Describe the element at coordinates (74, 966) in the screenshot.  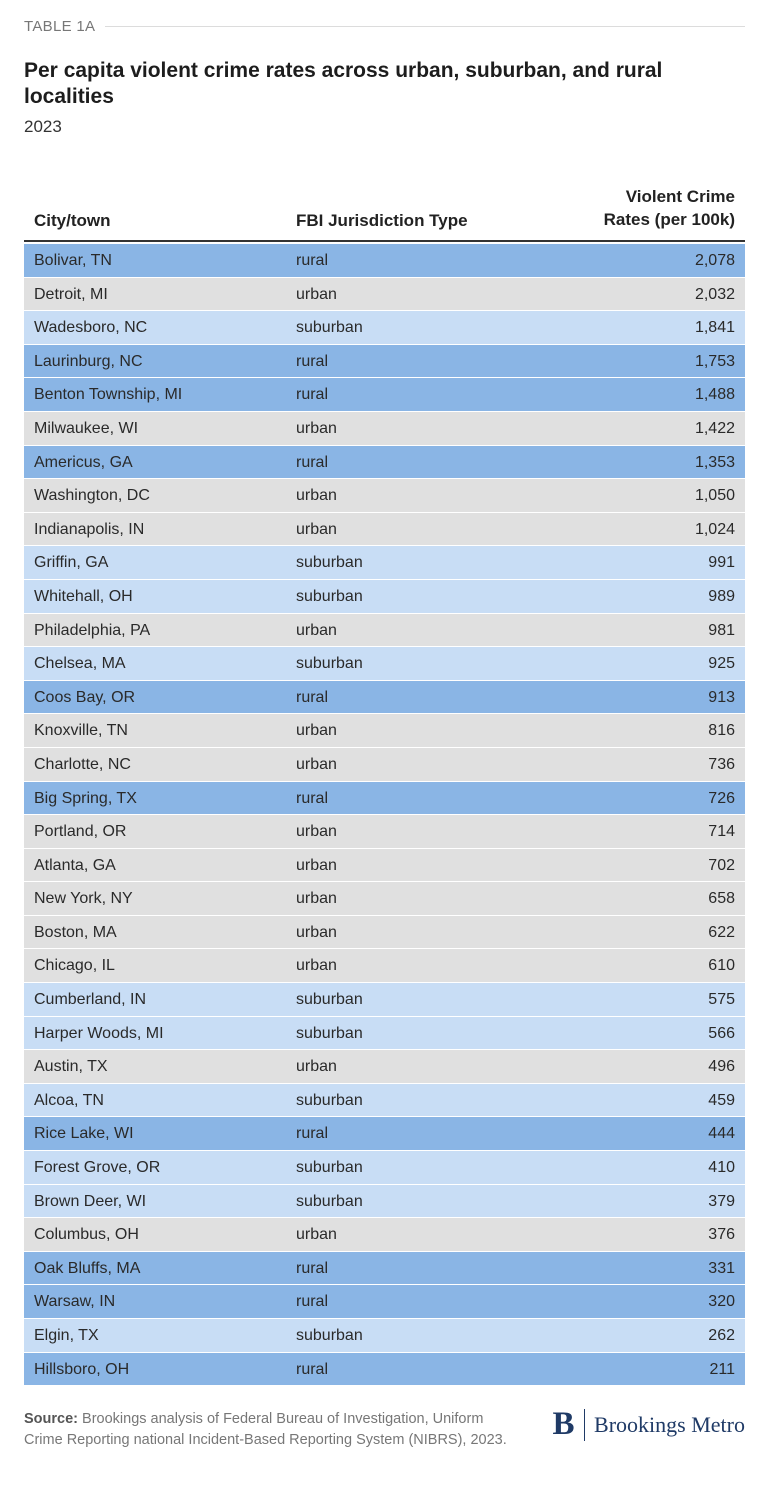
I see `cell-city: Chicago, IL` at that location.